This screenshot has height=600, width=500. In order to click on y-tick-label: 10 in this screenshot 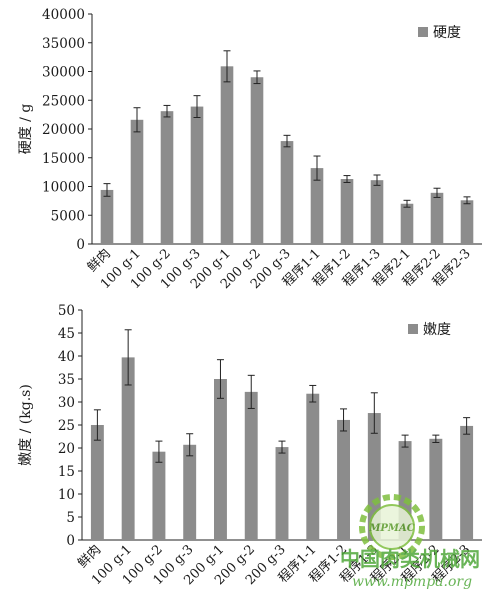, I will do `click(66, 495)`.